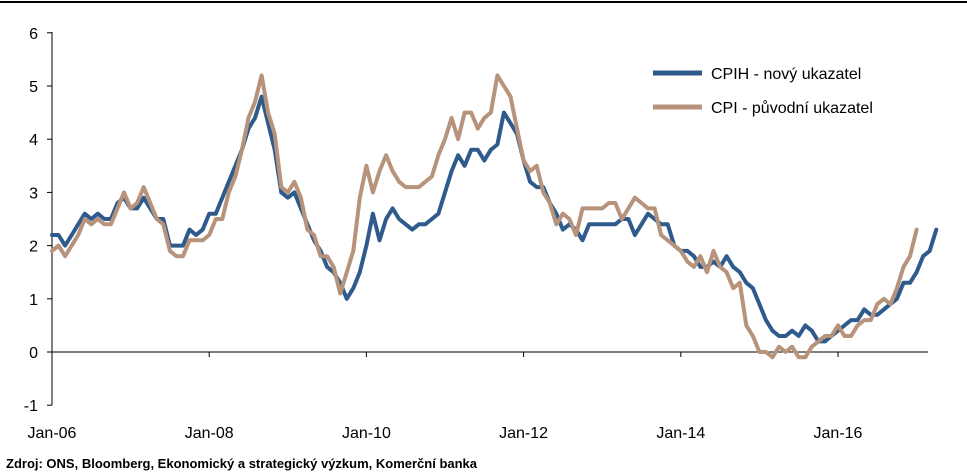 The width and height of the screenshot is (967, 475). Describe the element at coordinates (209, 433) in the screenshot. I see `x-tick-label: Jan-08` at that location.